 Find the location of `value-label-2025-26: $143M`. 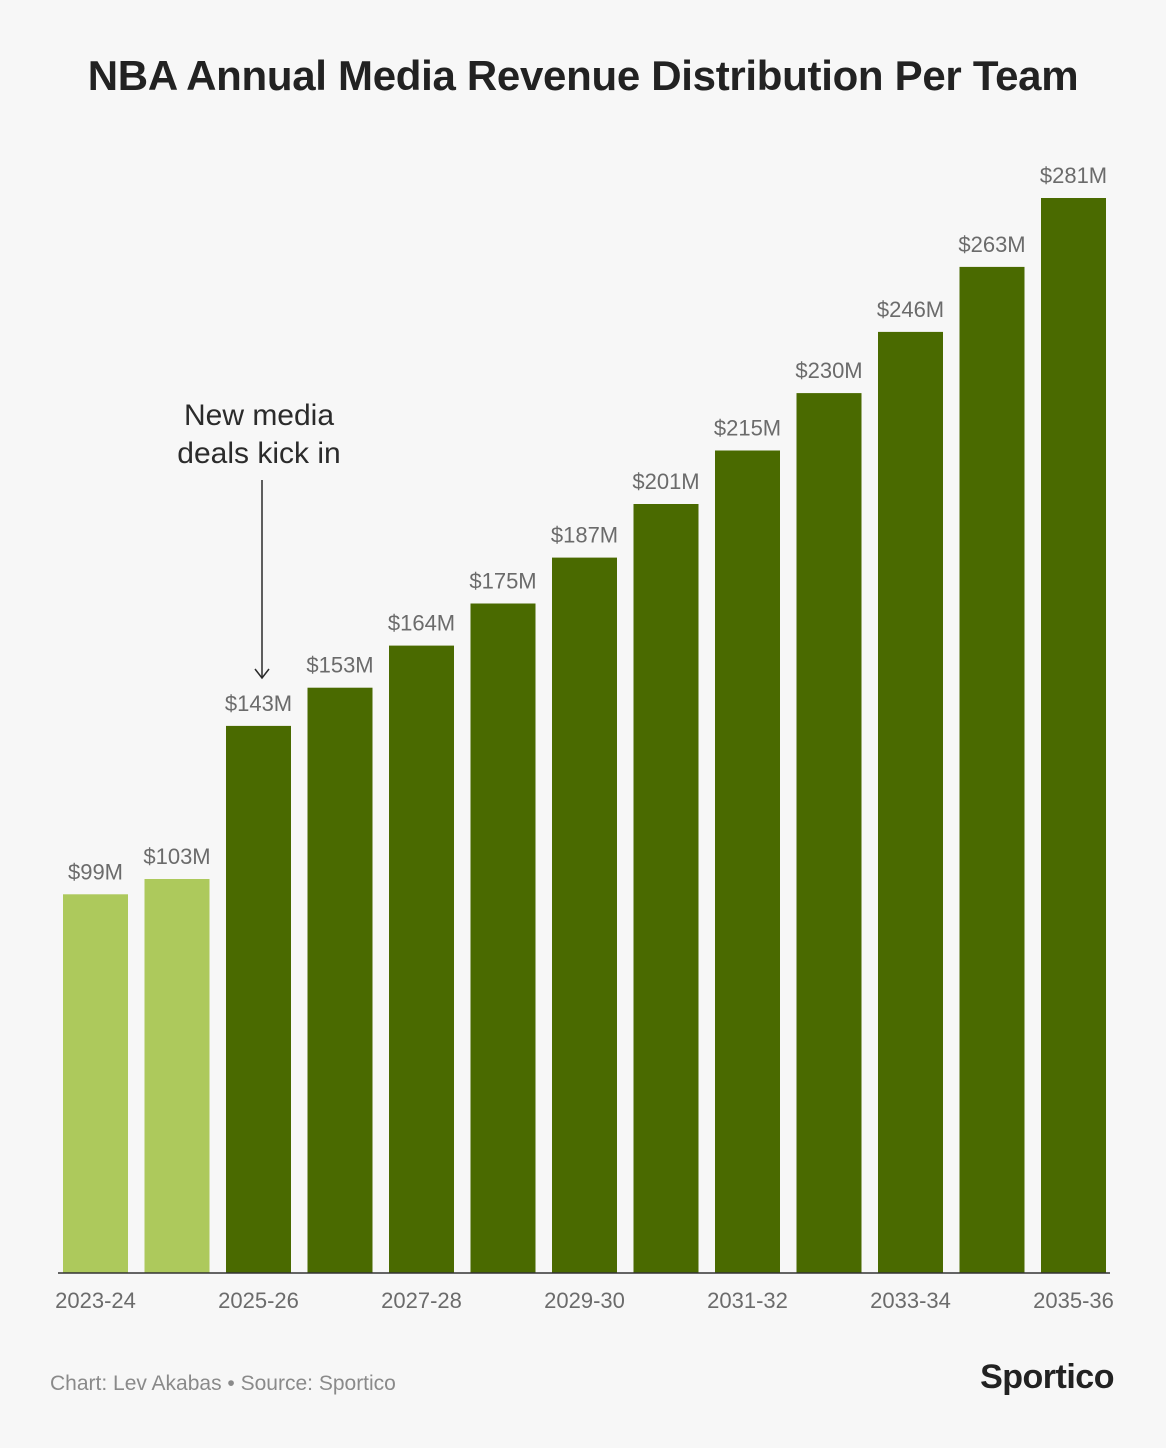

value-label-2025-26: $143M is located at coordinates (258, 703).